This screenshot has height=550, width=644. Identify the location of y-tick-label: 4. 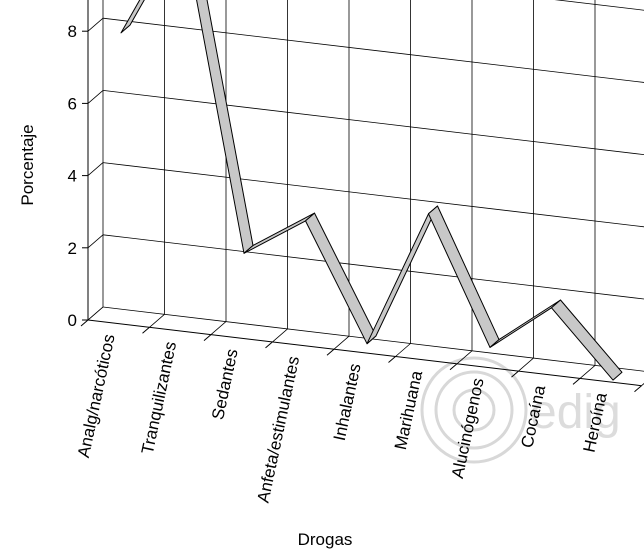
(72, 176).